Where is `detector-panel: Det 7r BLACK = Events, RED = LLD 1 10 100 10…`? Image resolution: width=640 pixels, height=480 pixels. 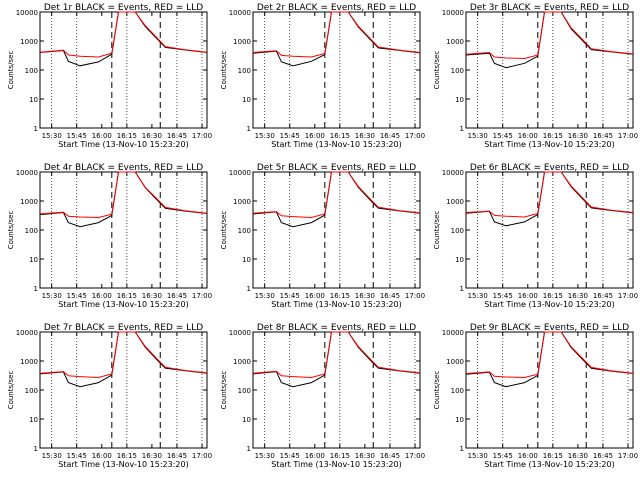 detector-panel: Det 7r BLACK = Events, RED = LLD 1 10 100 10… is located at coordinates (109, 396).